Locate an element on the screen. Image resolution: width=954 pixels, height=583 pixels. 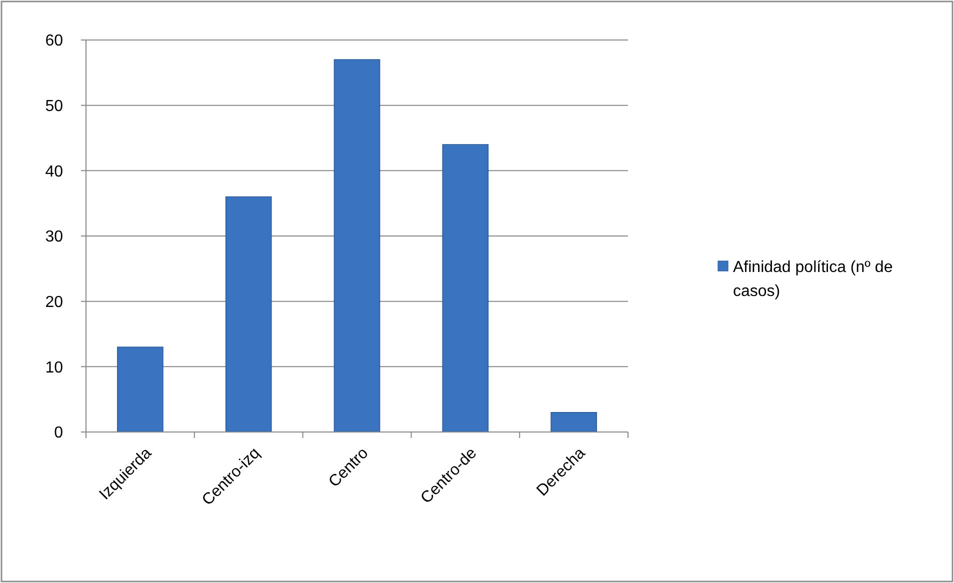
y-tick-label: 40 is located at coordinates (54, 171).